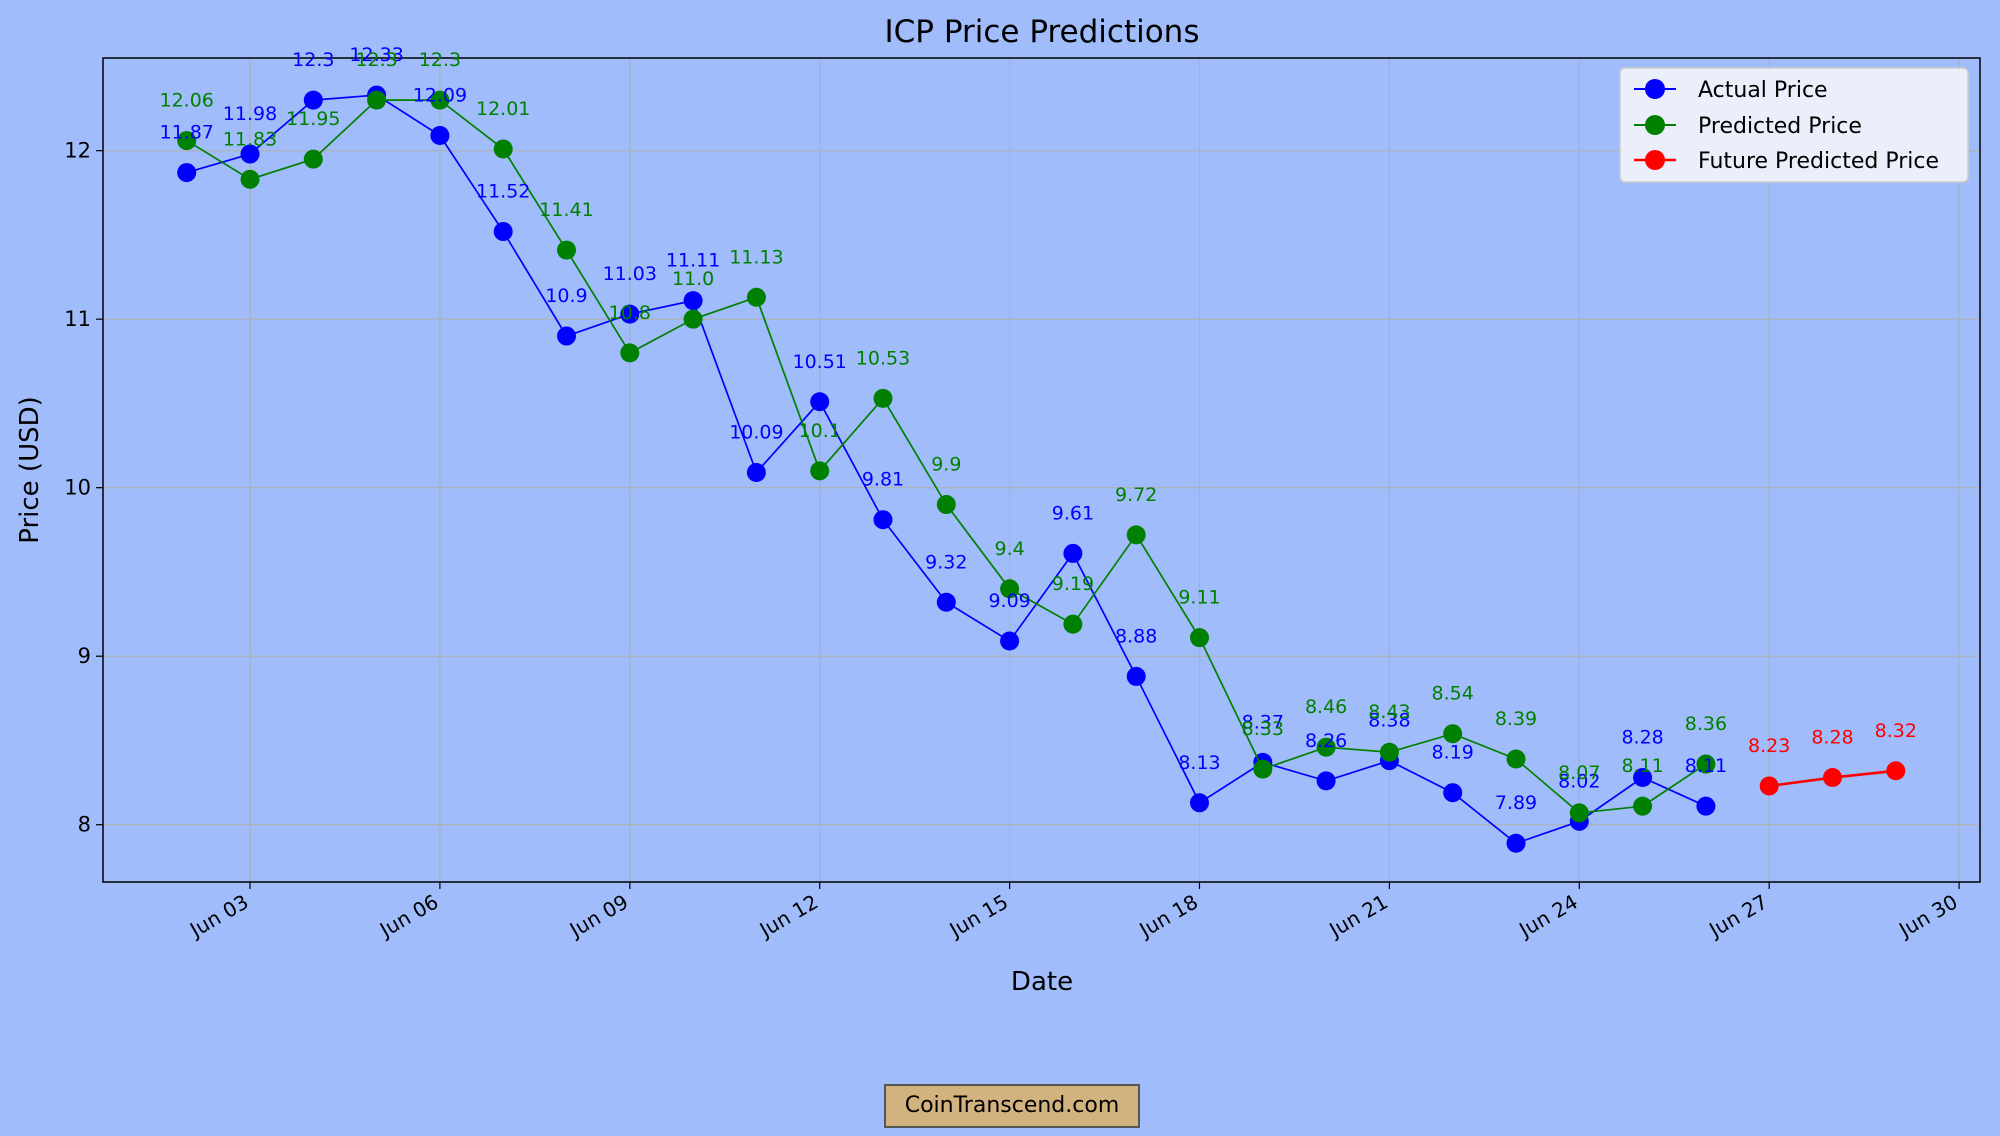 This screenshot has width=2000, height=1136. I want to click on series-future, so click(1832, 778).